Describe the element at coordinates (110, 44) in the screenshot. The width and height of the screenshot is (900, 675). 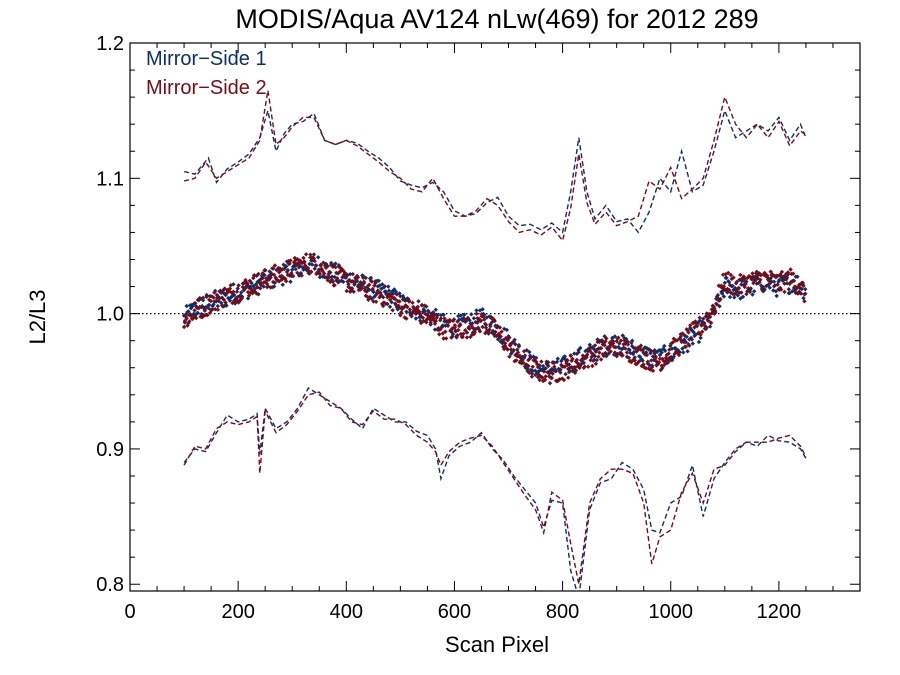
I see `y-tick-label: 1.2` at that location.